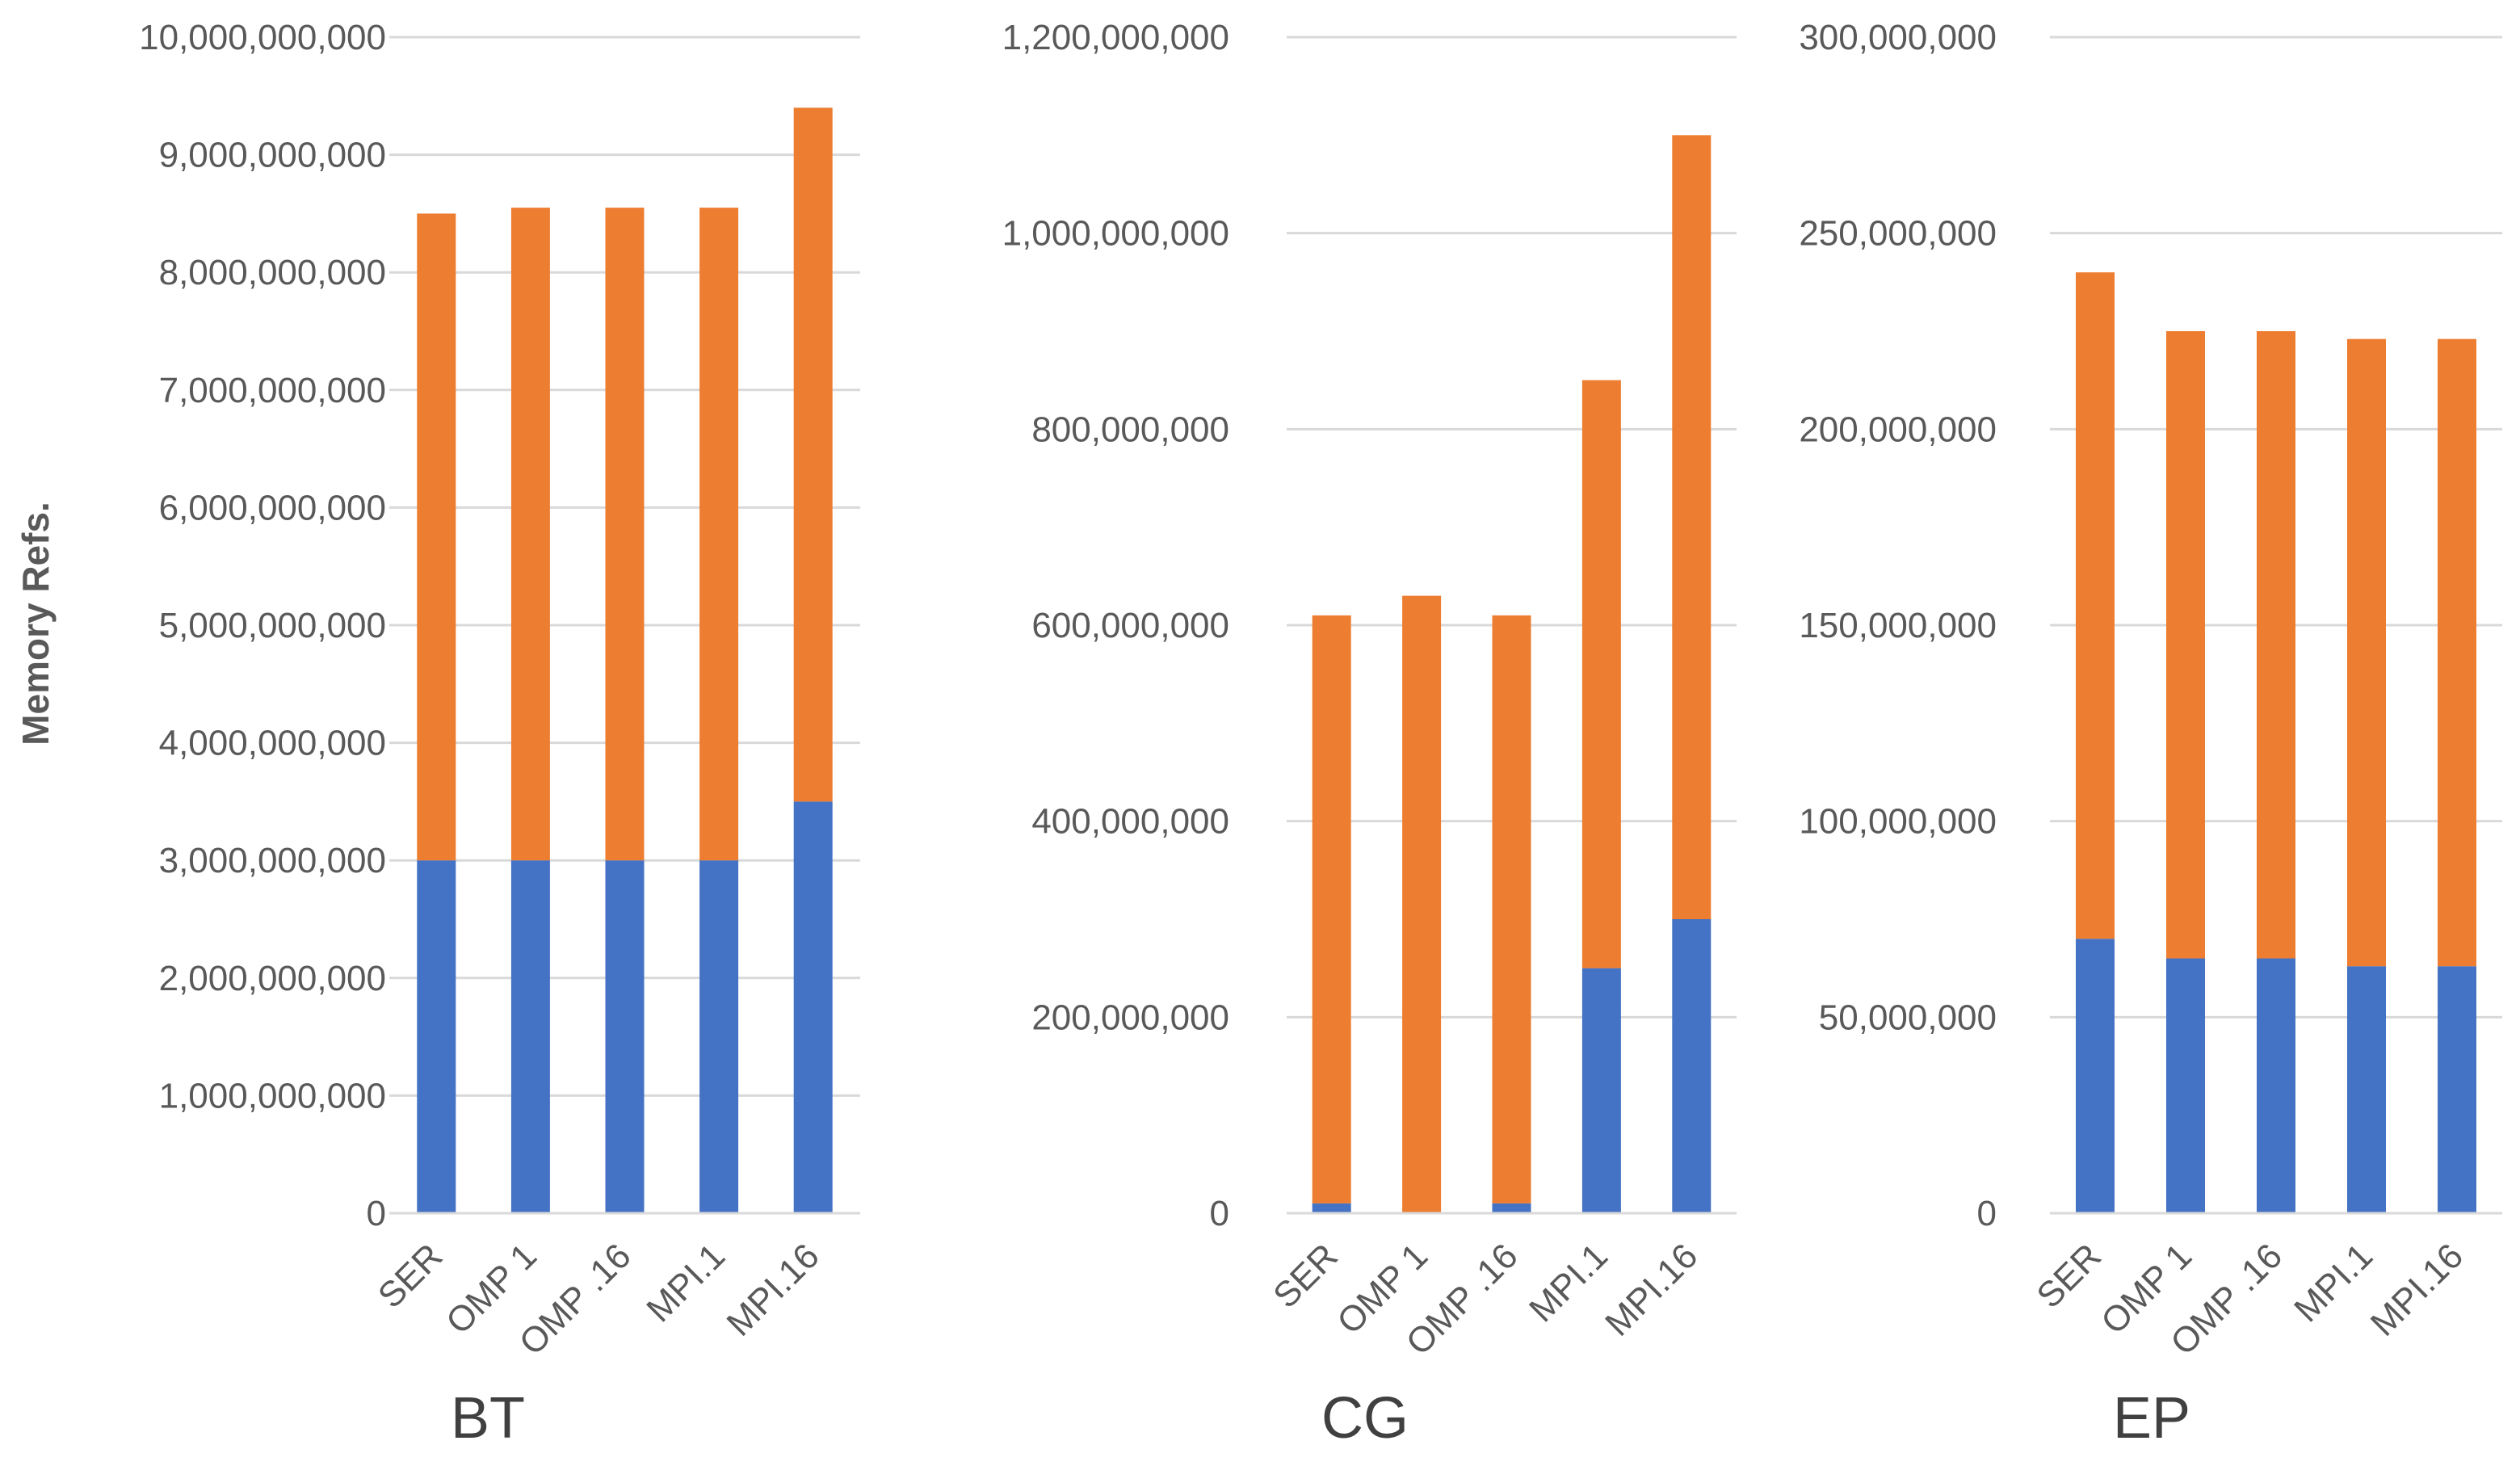  I want to click on y-tick-label: 600,000,000, so click(1130, 626).